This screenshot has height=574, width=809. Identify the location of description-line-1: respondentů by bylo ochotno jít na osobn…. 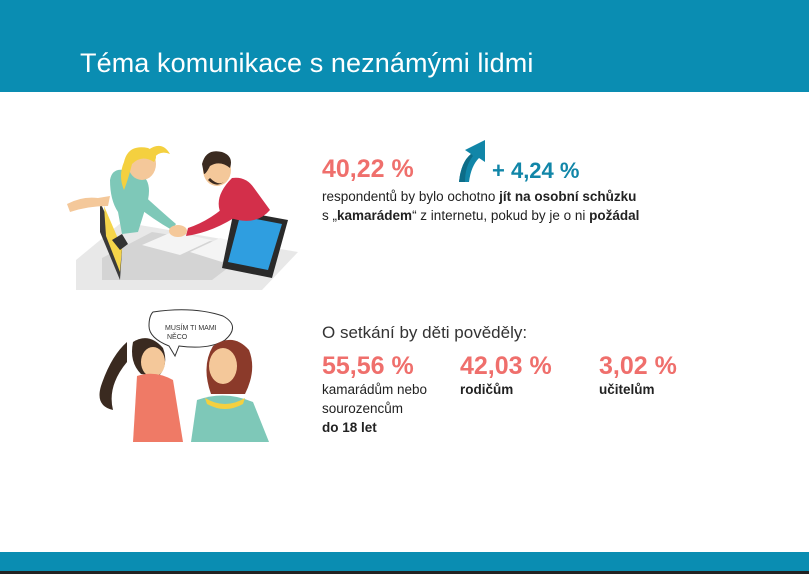
(479, 196).